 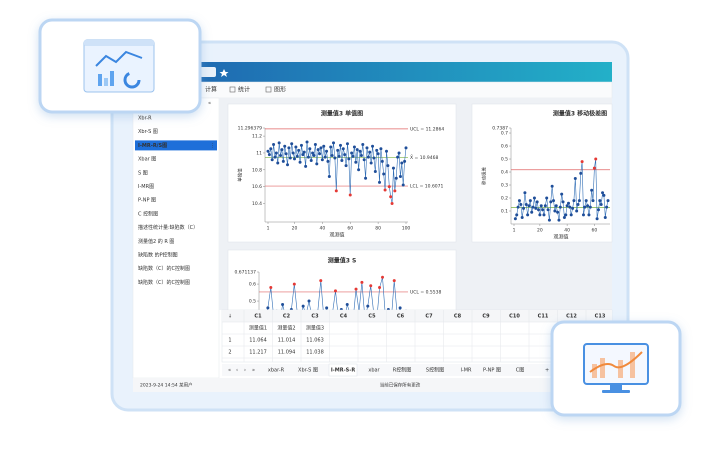 I want to click on sidebar-item: 缺陷数 的P控制图, so click(x=158, y=255).